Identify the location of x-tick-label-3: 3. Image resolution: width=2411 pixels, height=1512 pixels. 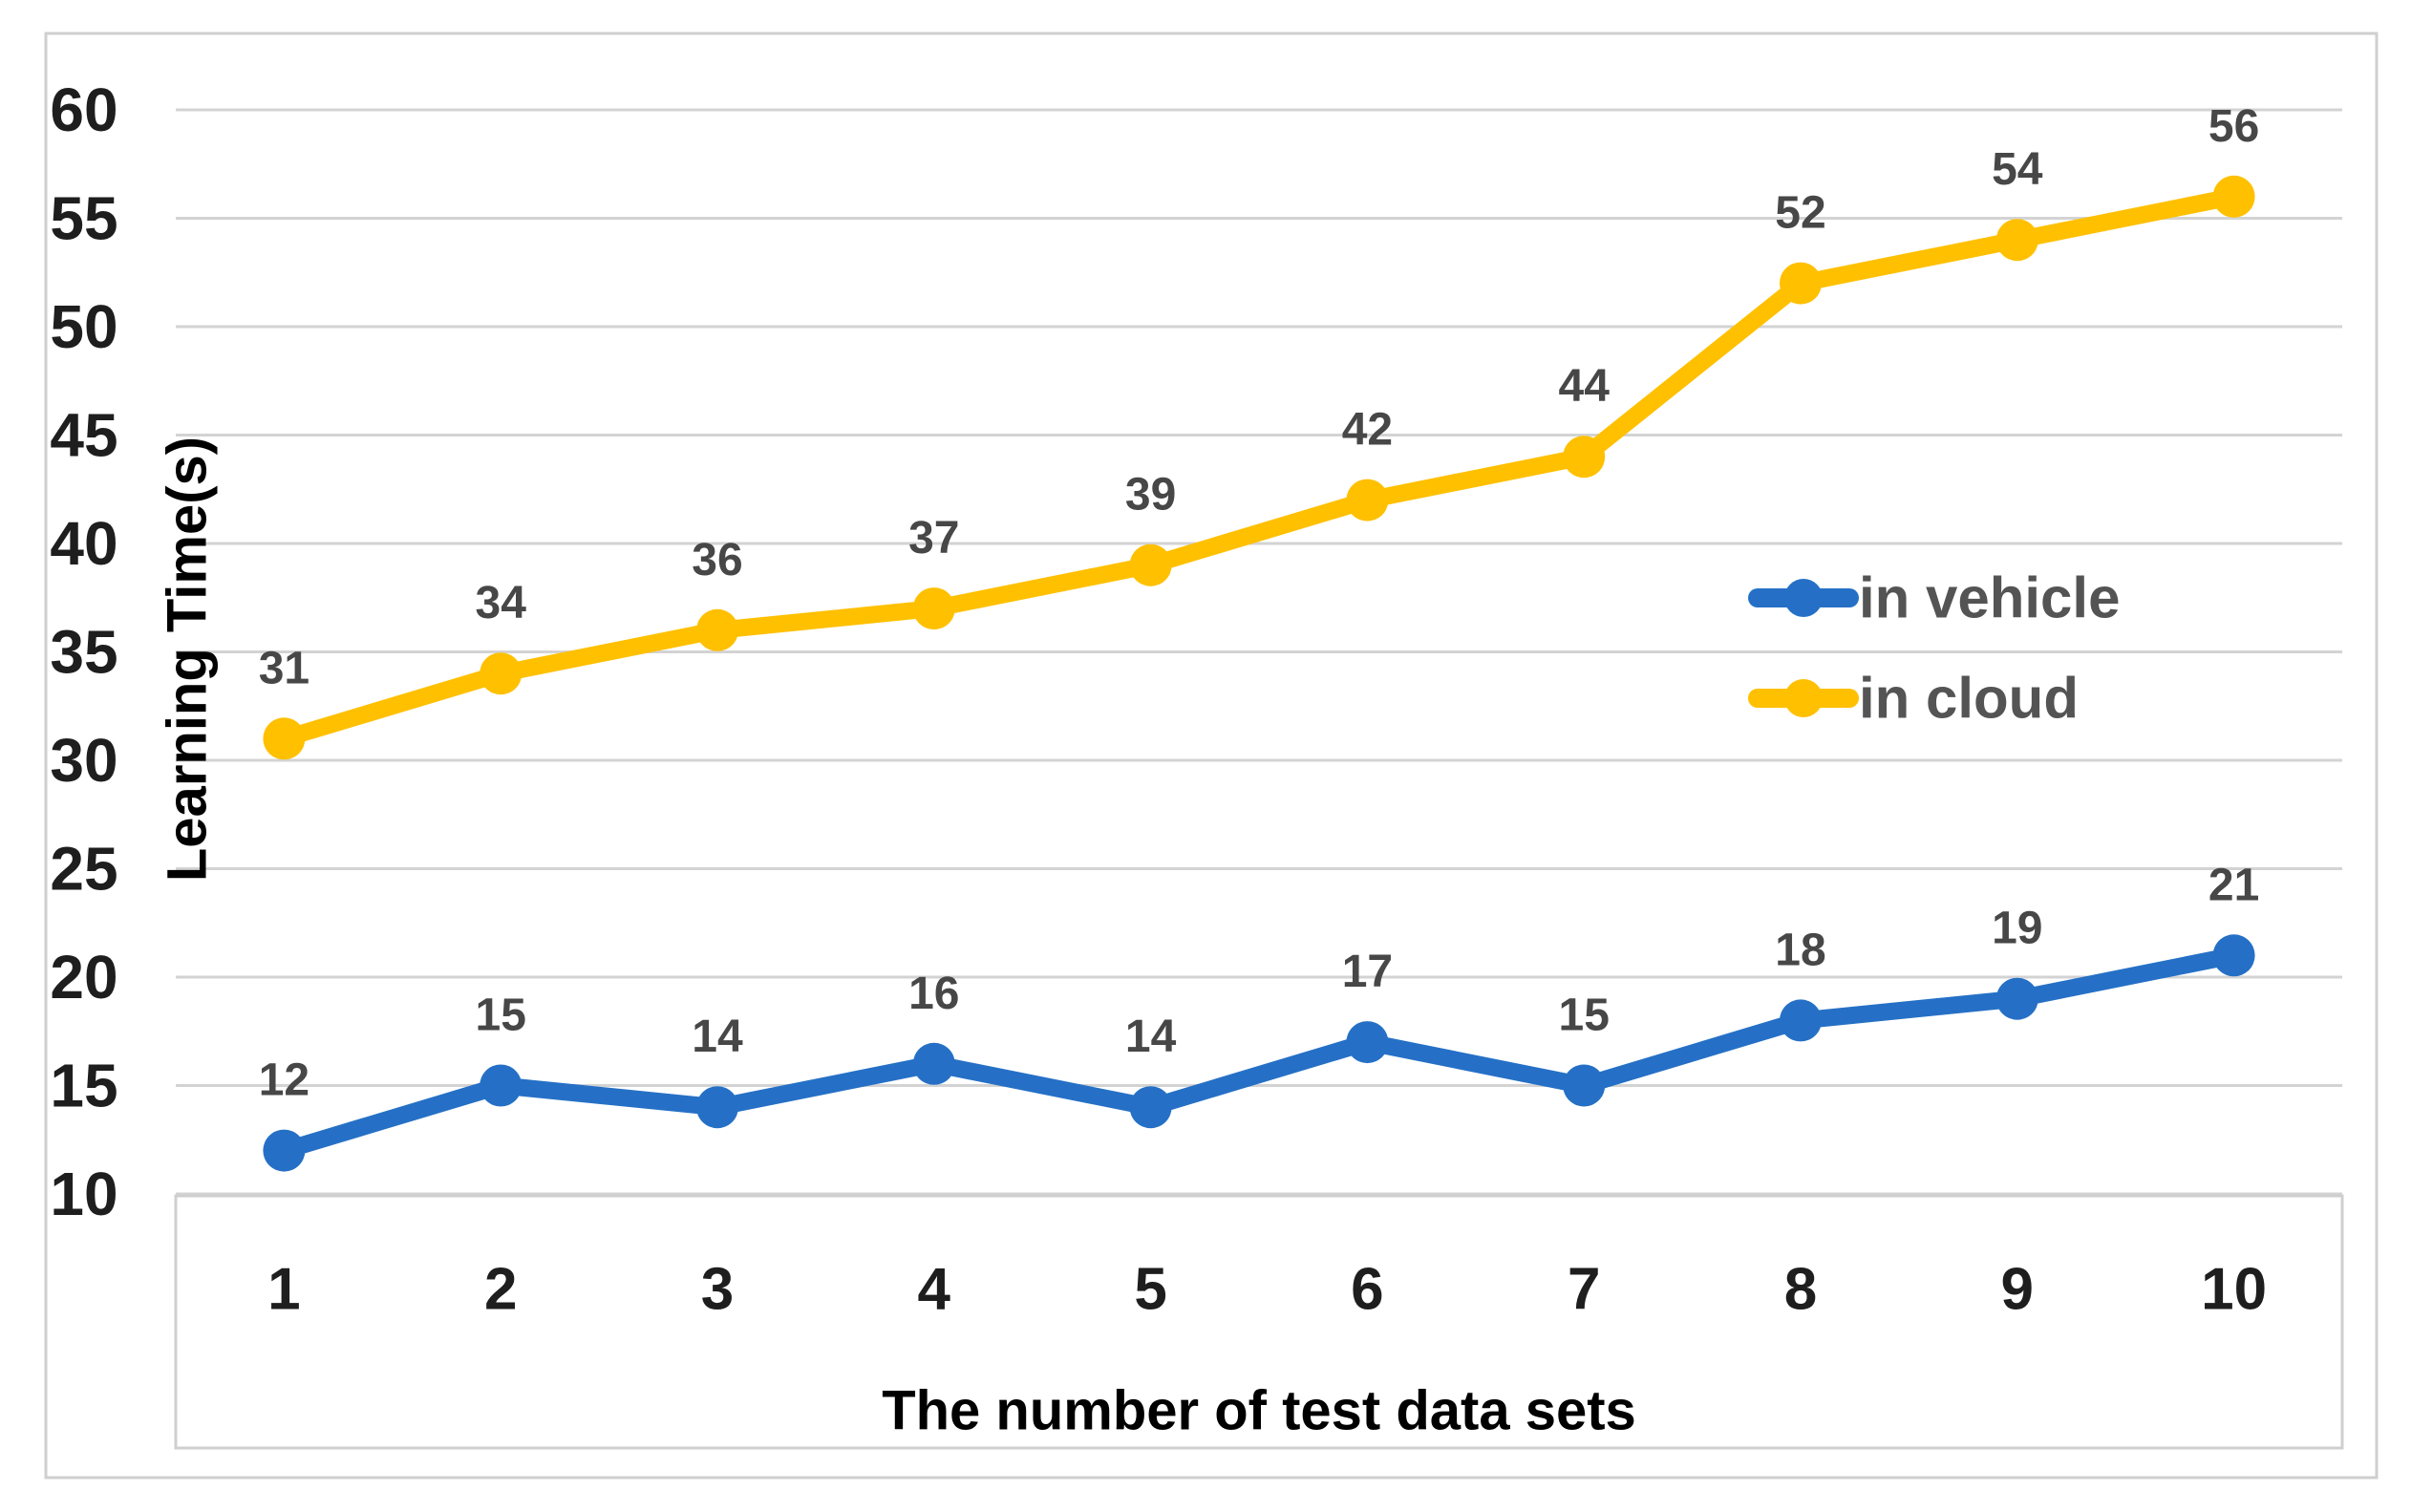
(717, 1290).